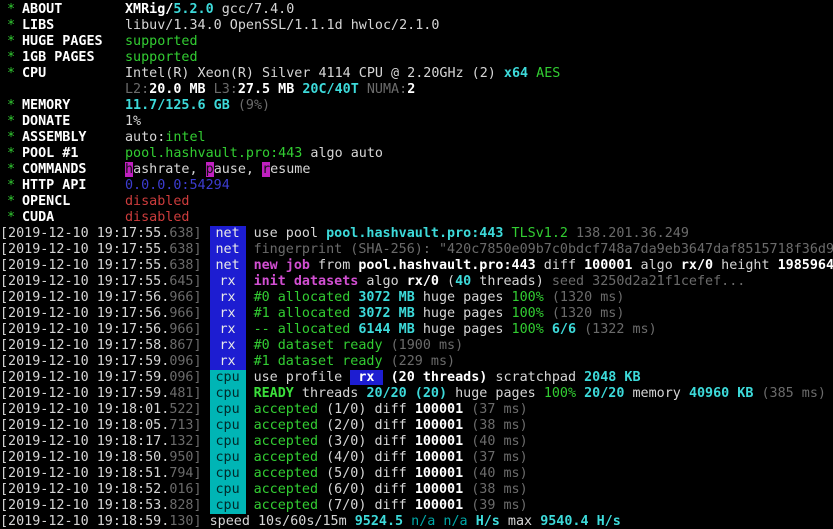  Describe the element at coordinates (54, 137) in the screenshot. I see `config-label: ASSEMBLY` at that location.